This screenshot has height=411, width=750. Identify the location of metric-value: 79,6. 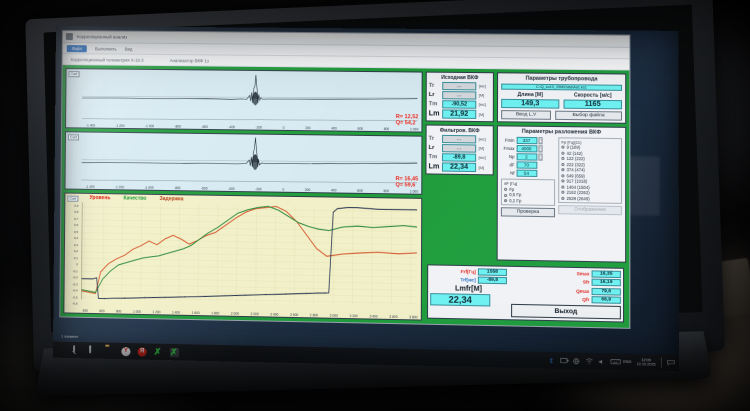
(606, 291).